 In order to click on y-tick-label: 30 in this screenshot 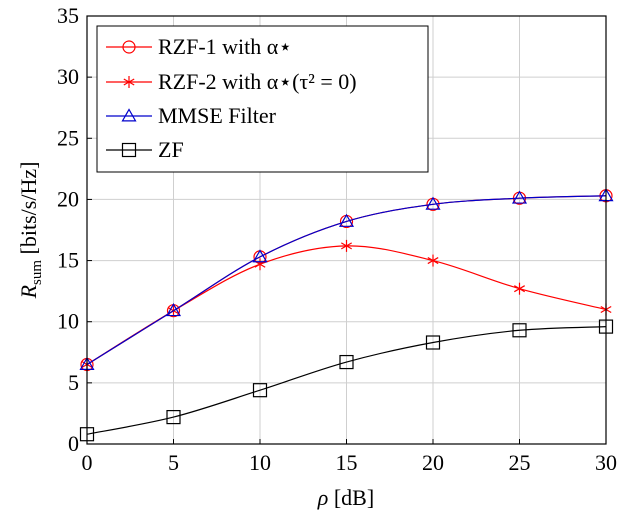, I will do `click(68, 76)`.